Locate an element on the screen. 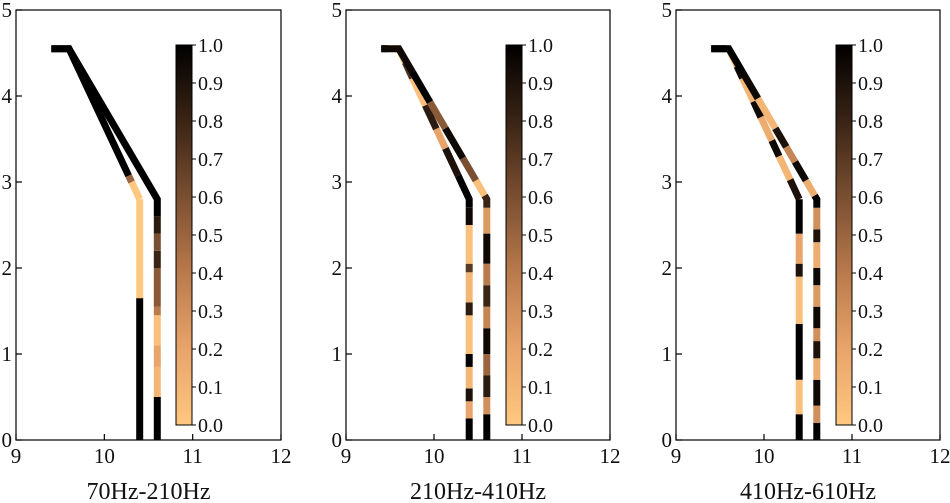 The height and width of the screenshot is (503, 950). x-axis-label: 410Hz-610Hz is located at coordinates (808, 491).